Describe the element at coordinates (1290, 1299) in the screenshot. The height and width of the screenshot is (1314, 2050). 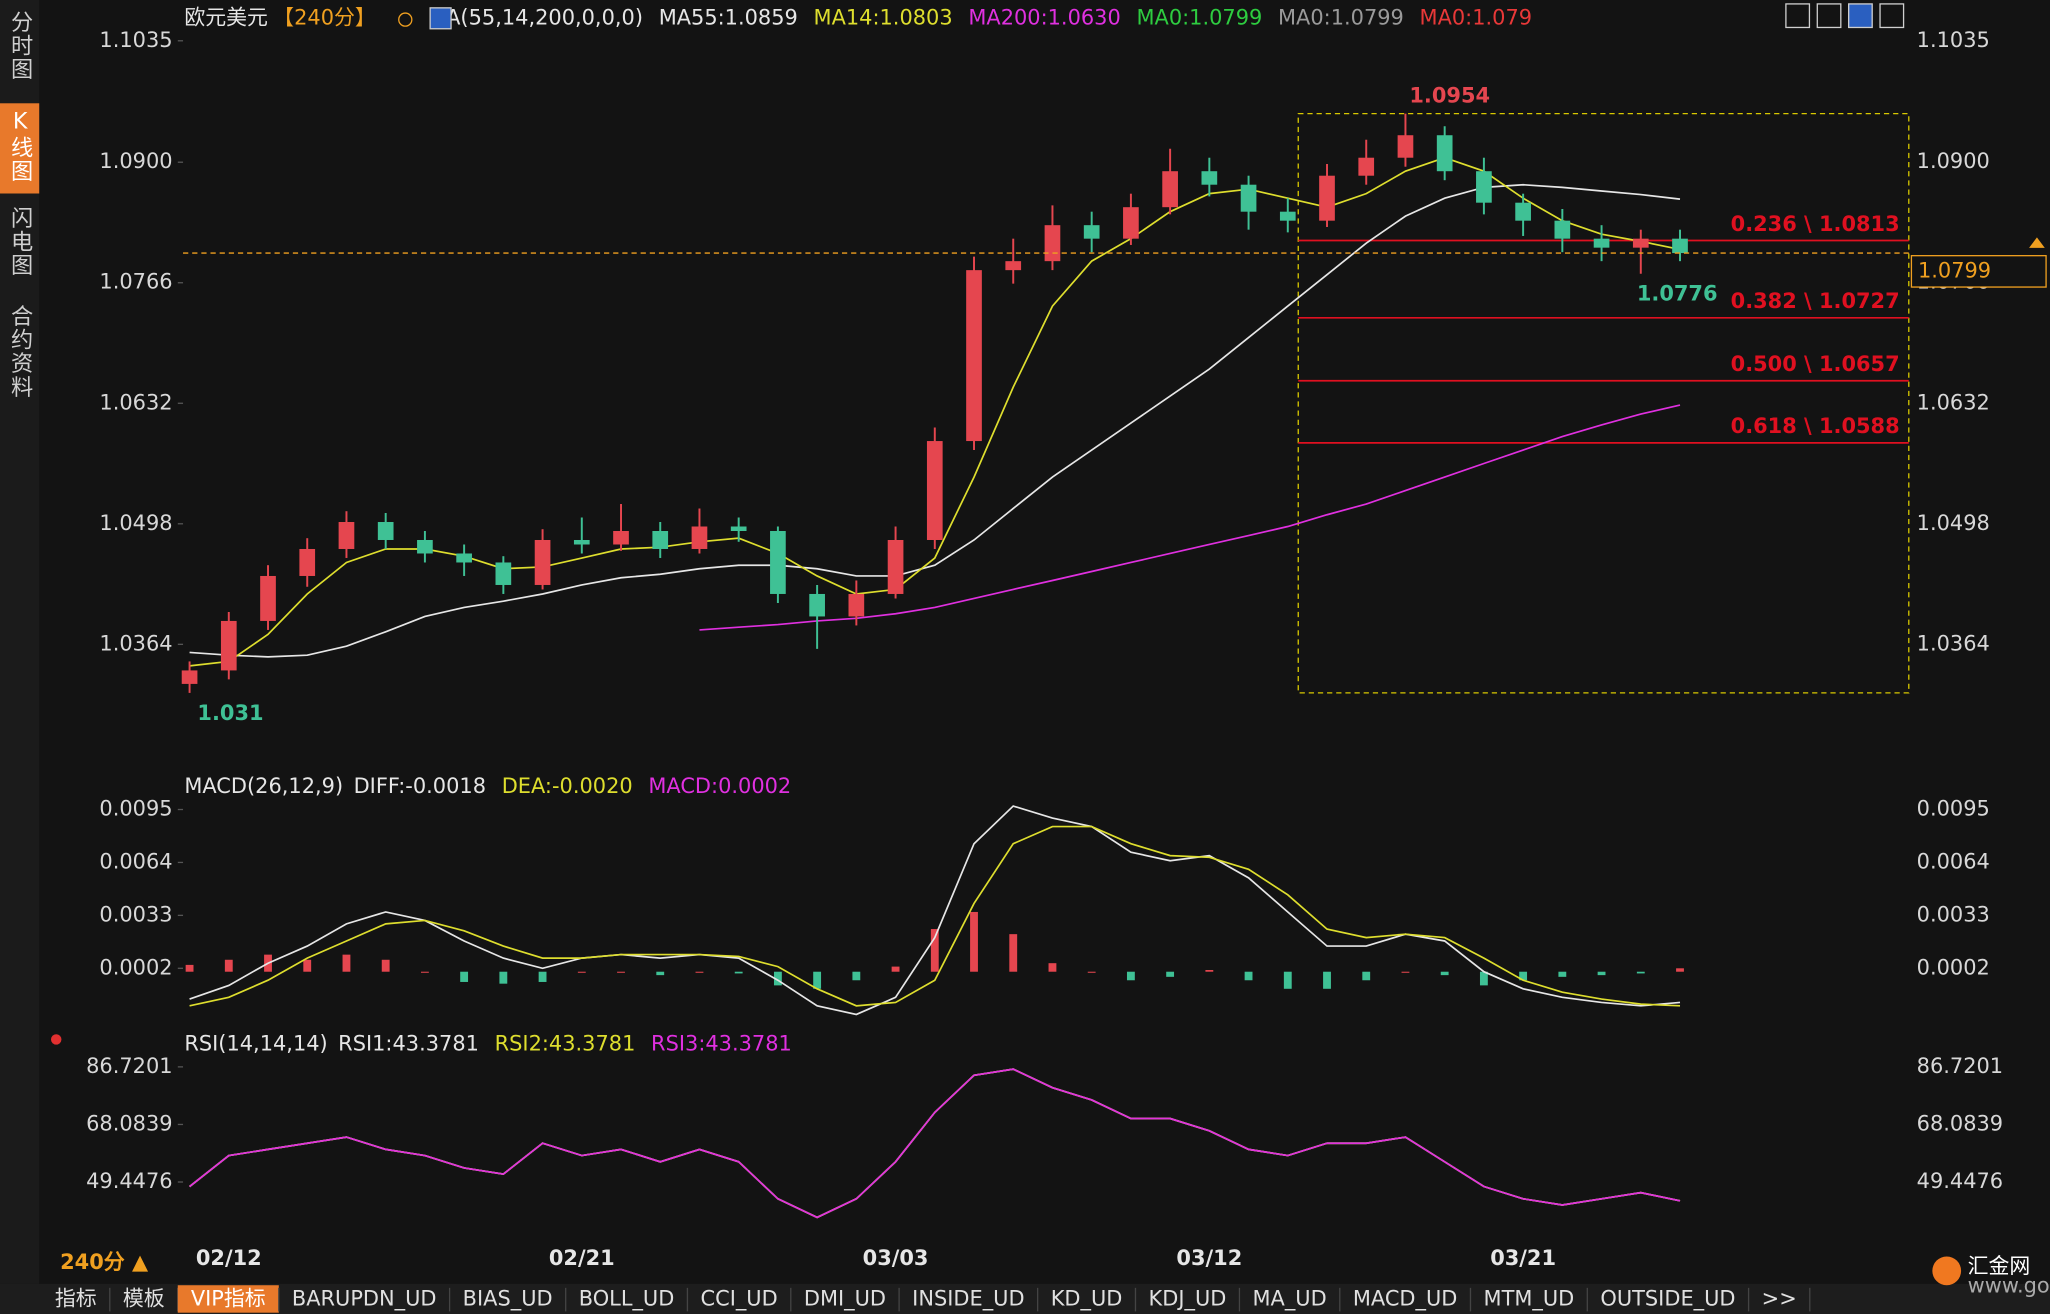
I see `bottom-tab: MA_UD` at that location.